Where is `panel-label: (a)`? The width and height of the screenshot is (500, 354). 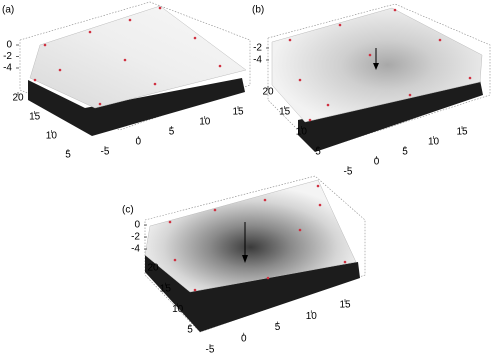
panel-label: (a) is located at coordinates (8, 10).